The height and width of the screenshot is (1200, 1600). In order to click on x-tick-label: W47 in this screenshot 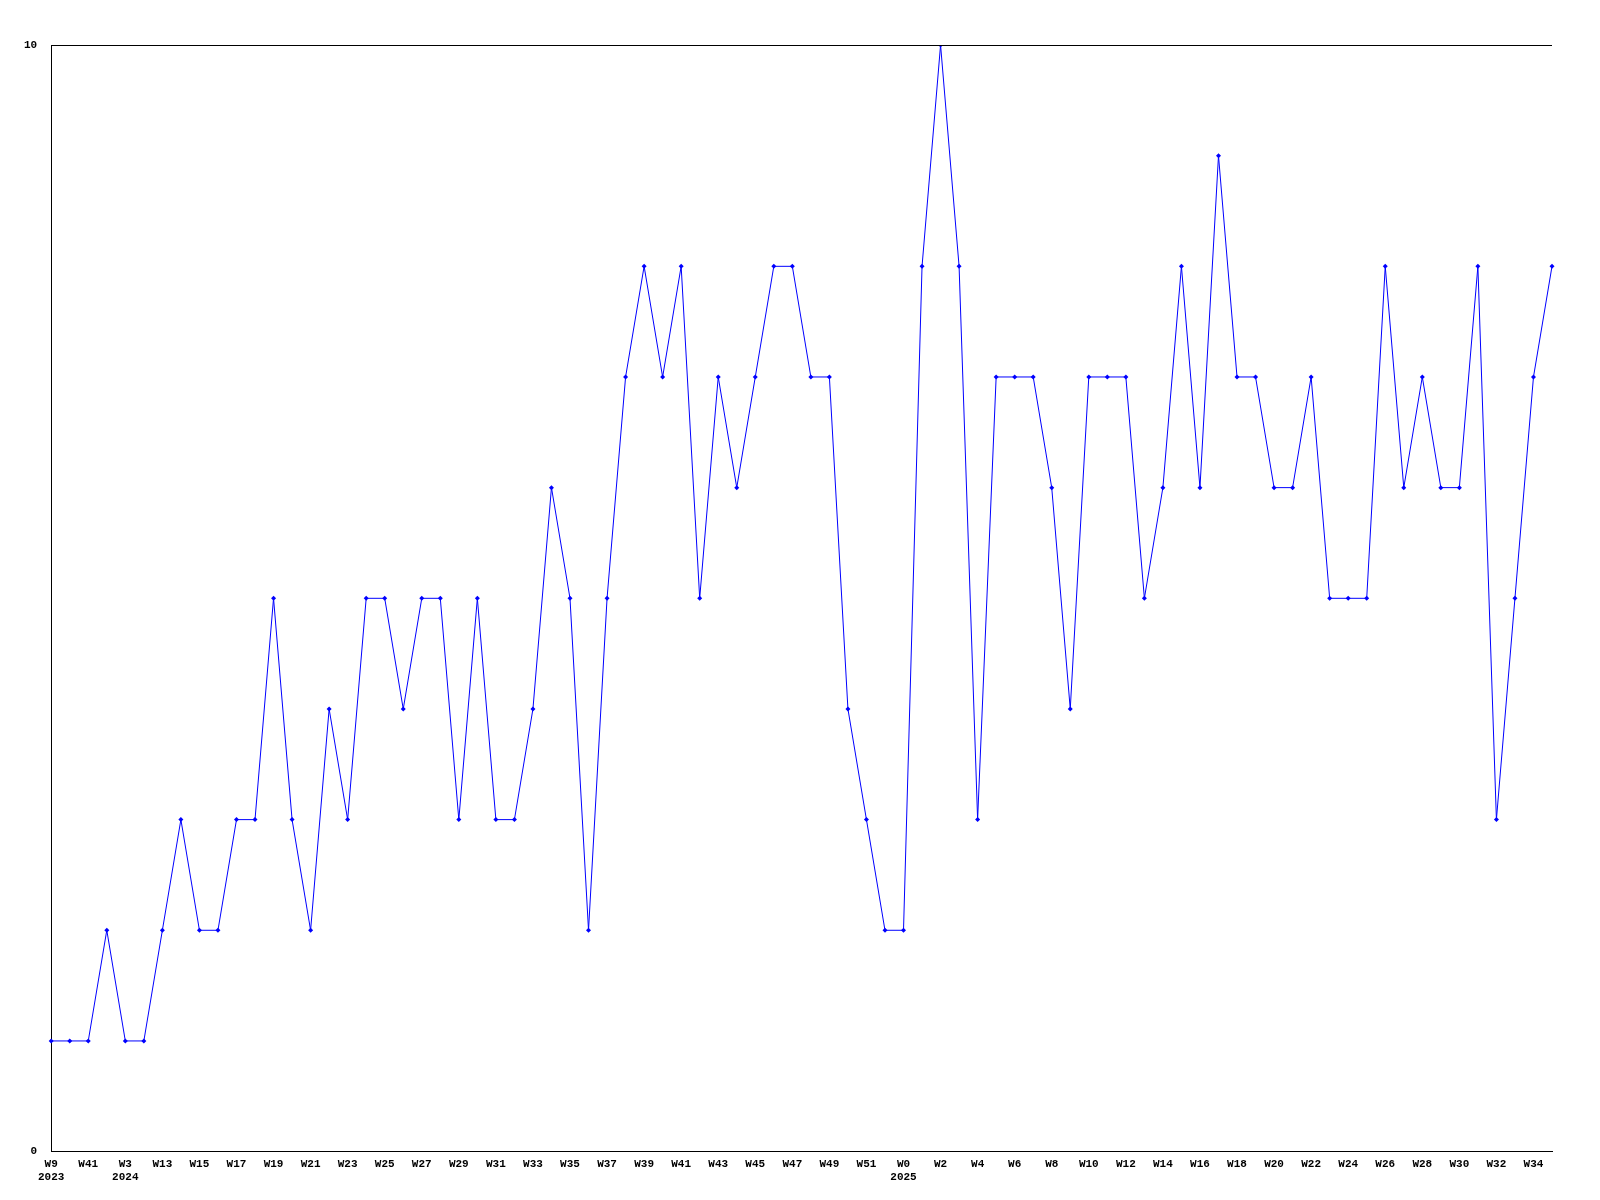, I will do `click(792, 1163)`.